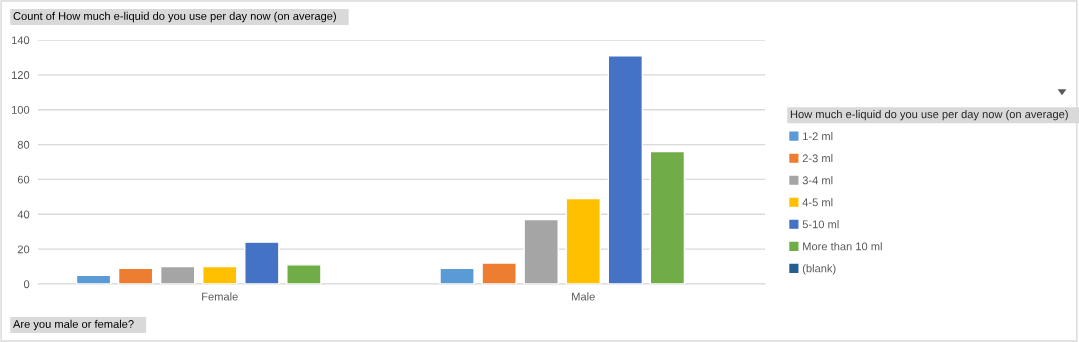  What do you see at coordinates (23, 179) in the screenshot?
I see `y-tick-label: 60` at bounding box center [23, 179].